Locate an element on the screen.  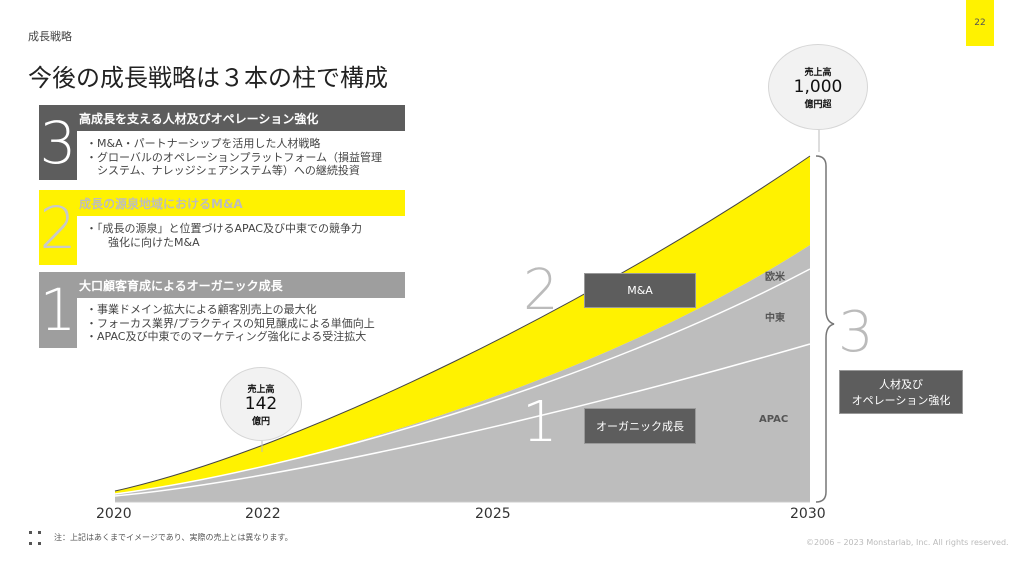
pillar-1-bullet: ・APAC及び中東でのマーケティング強化による受注拡大 is located at coordinates (226, 336).